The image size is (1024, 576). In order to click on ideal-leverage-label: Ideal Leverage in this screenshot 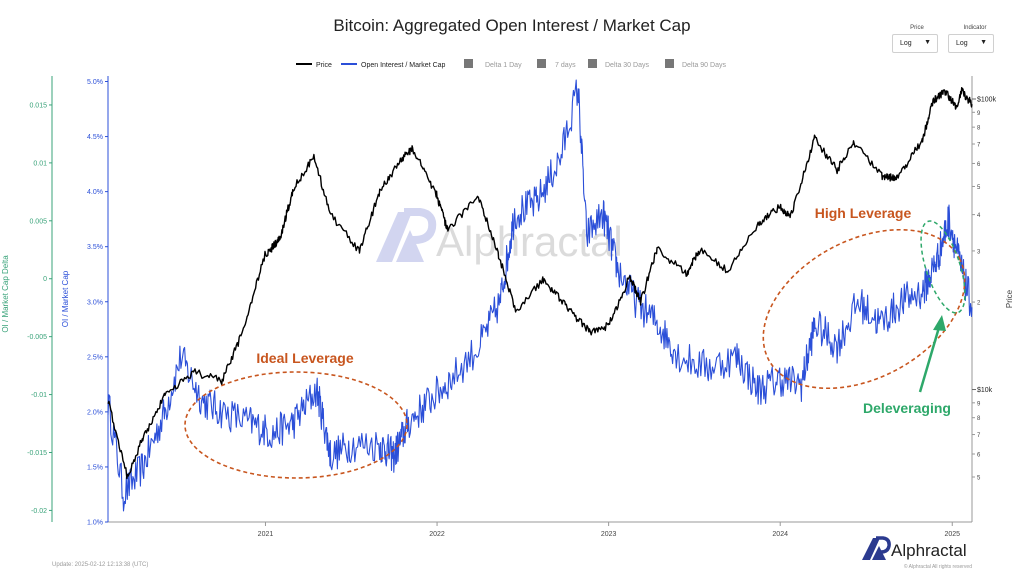, I will do `click(304, 358)`.